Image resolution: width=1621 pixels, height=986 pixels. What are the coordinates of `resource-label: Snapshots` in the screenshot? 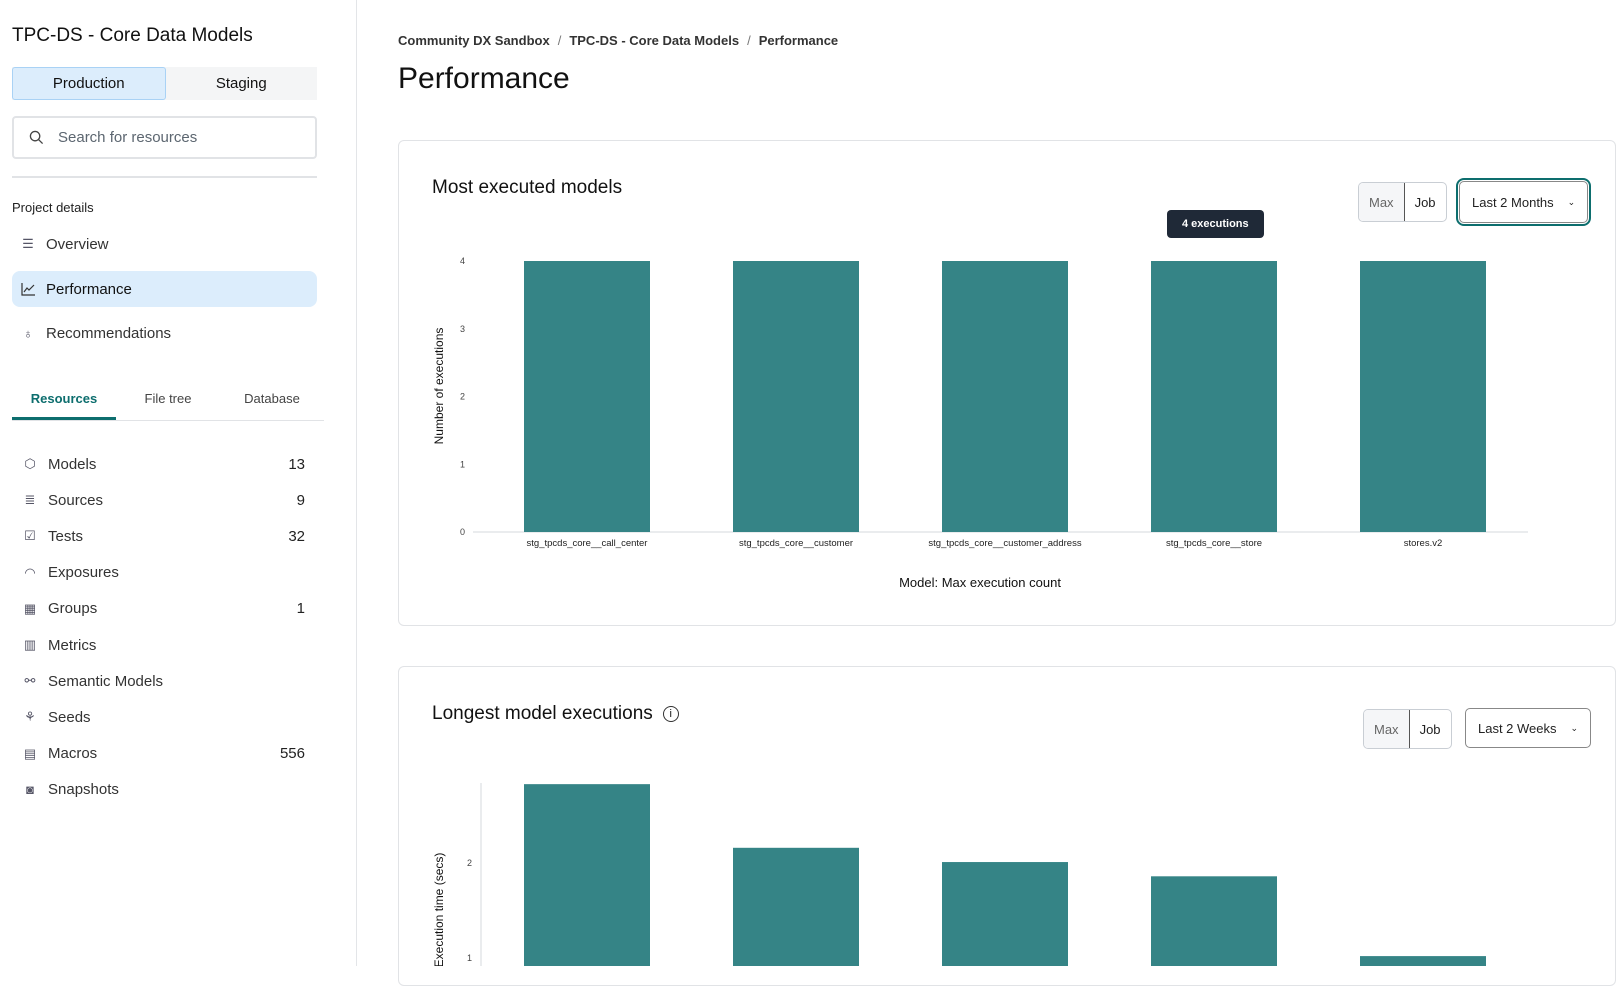 It's located at (83, 790).